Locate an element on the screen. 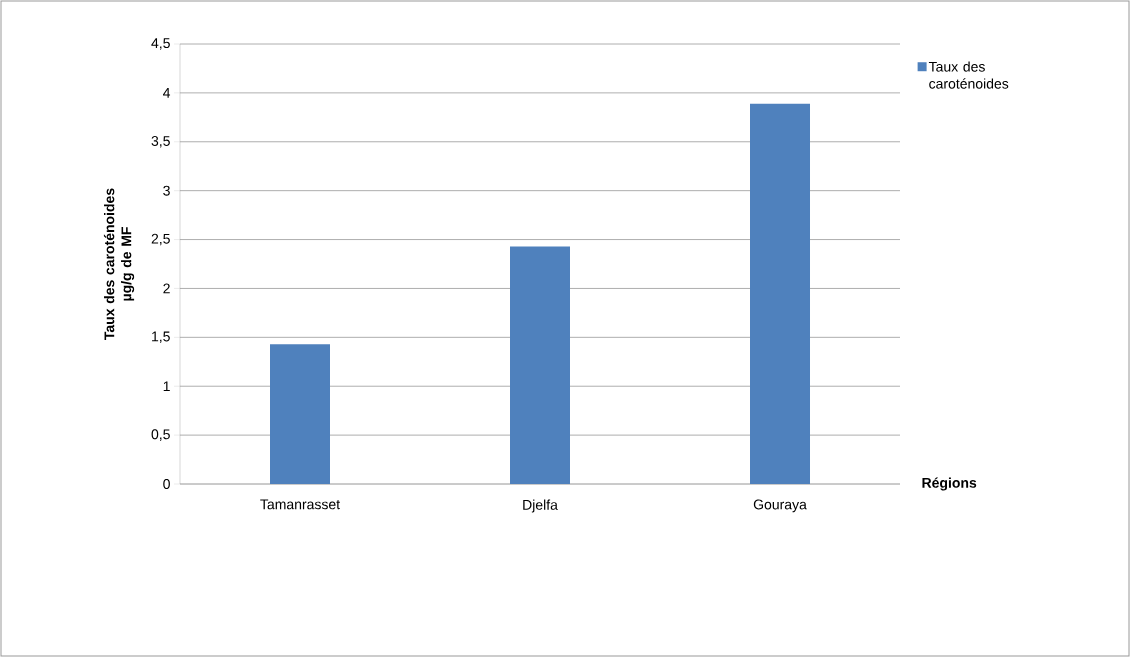 The height and width of the screenshot is (657, 1130). x-axis-title: Régions is located at coordinates (949, 484).